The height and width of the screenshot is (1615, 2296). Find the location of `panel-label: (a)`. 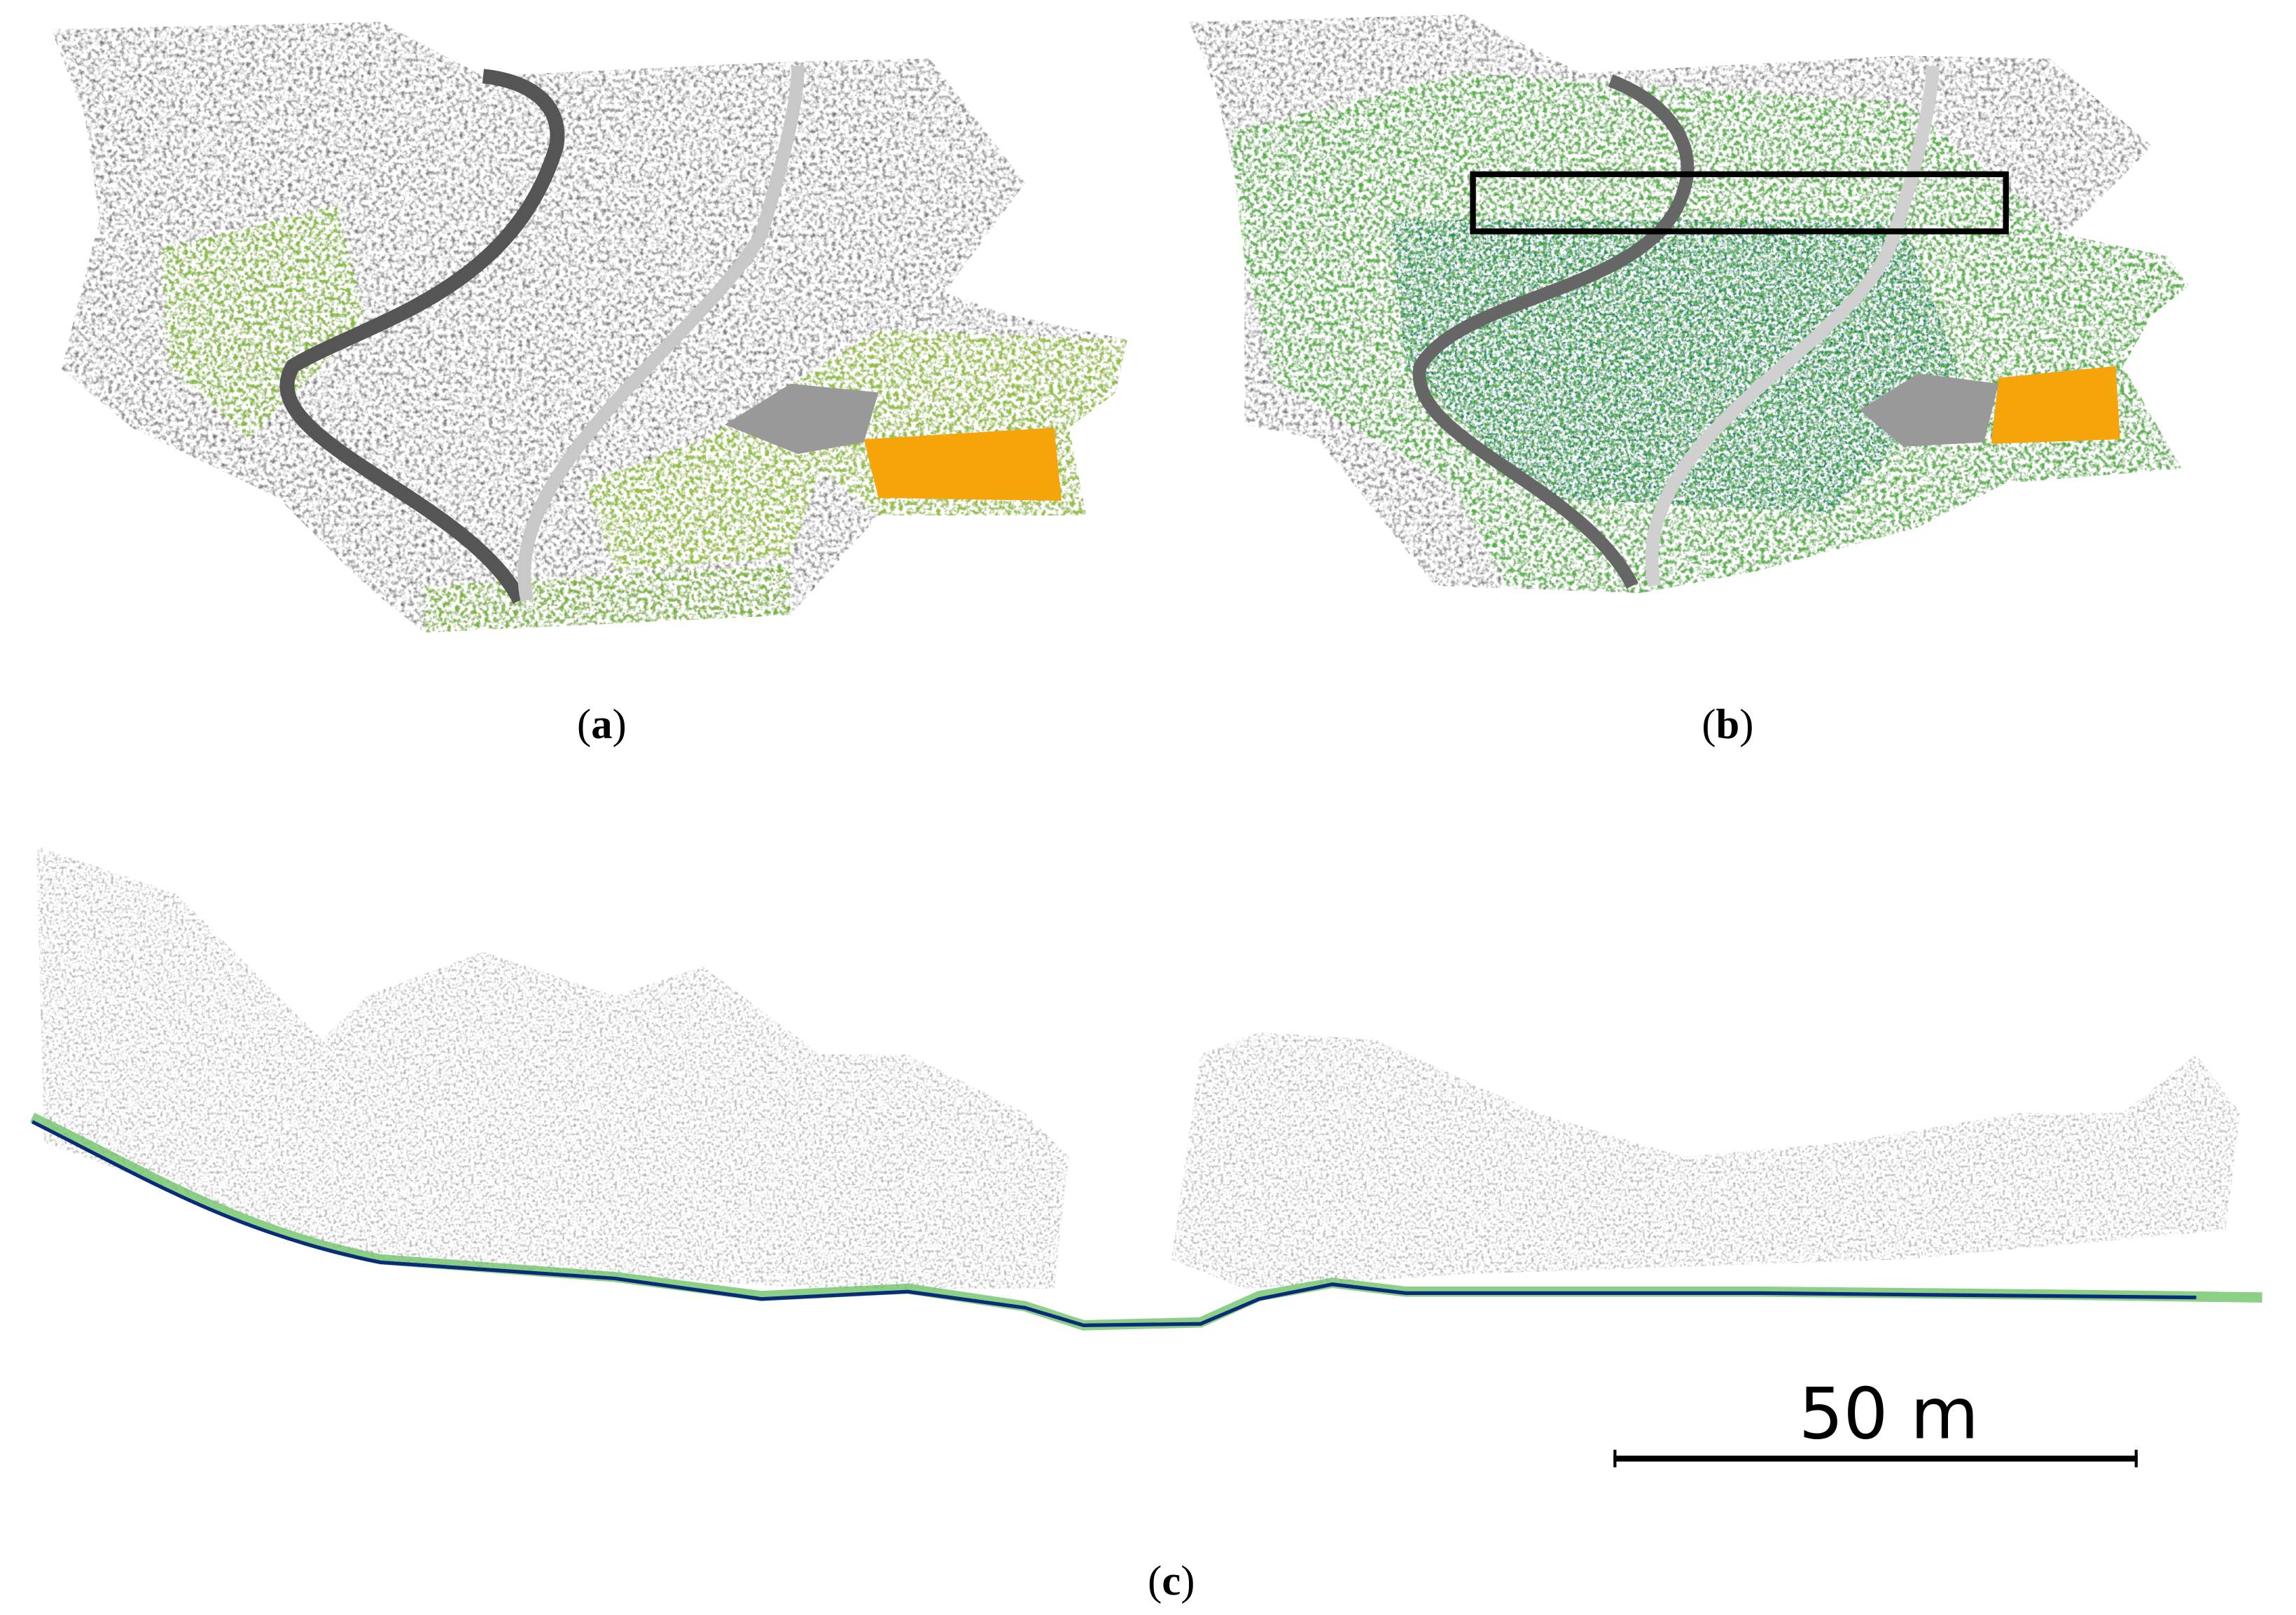

panel-label: (a) is located at coordinates (602, 724).